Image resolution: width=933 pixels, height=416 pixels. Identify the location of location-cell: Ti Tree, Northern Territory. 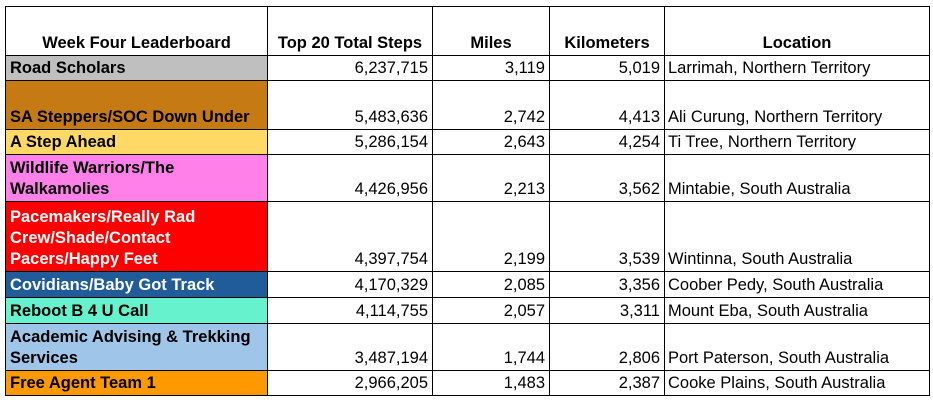
(797, 142).